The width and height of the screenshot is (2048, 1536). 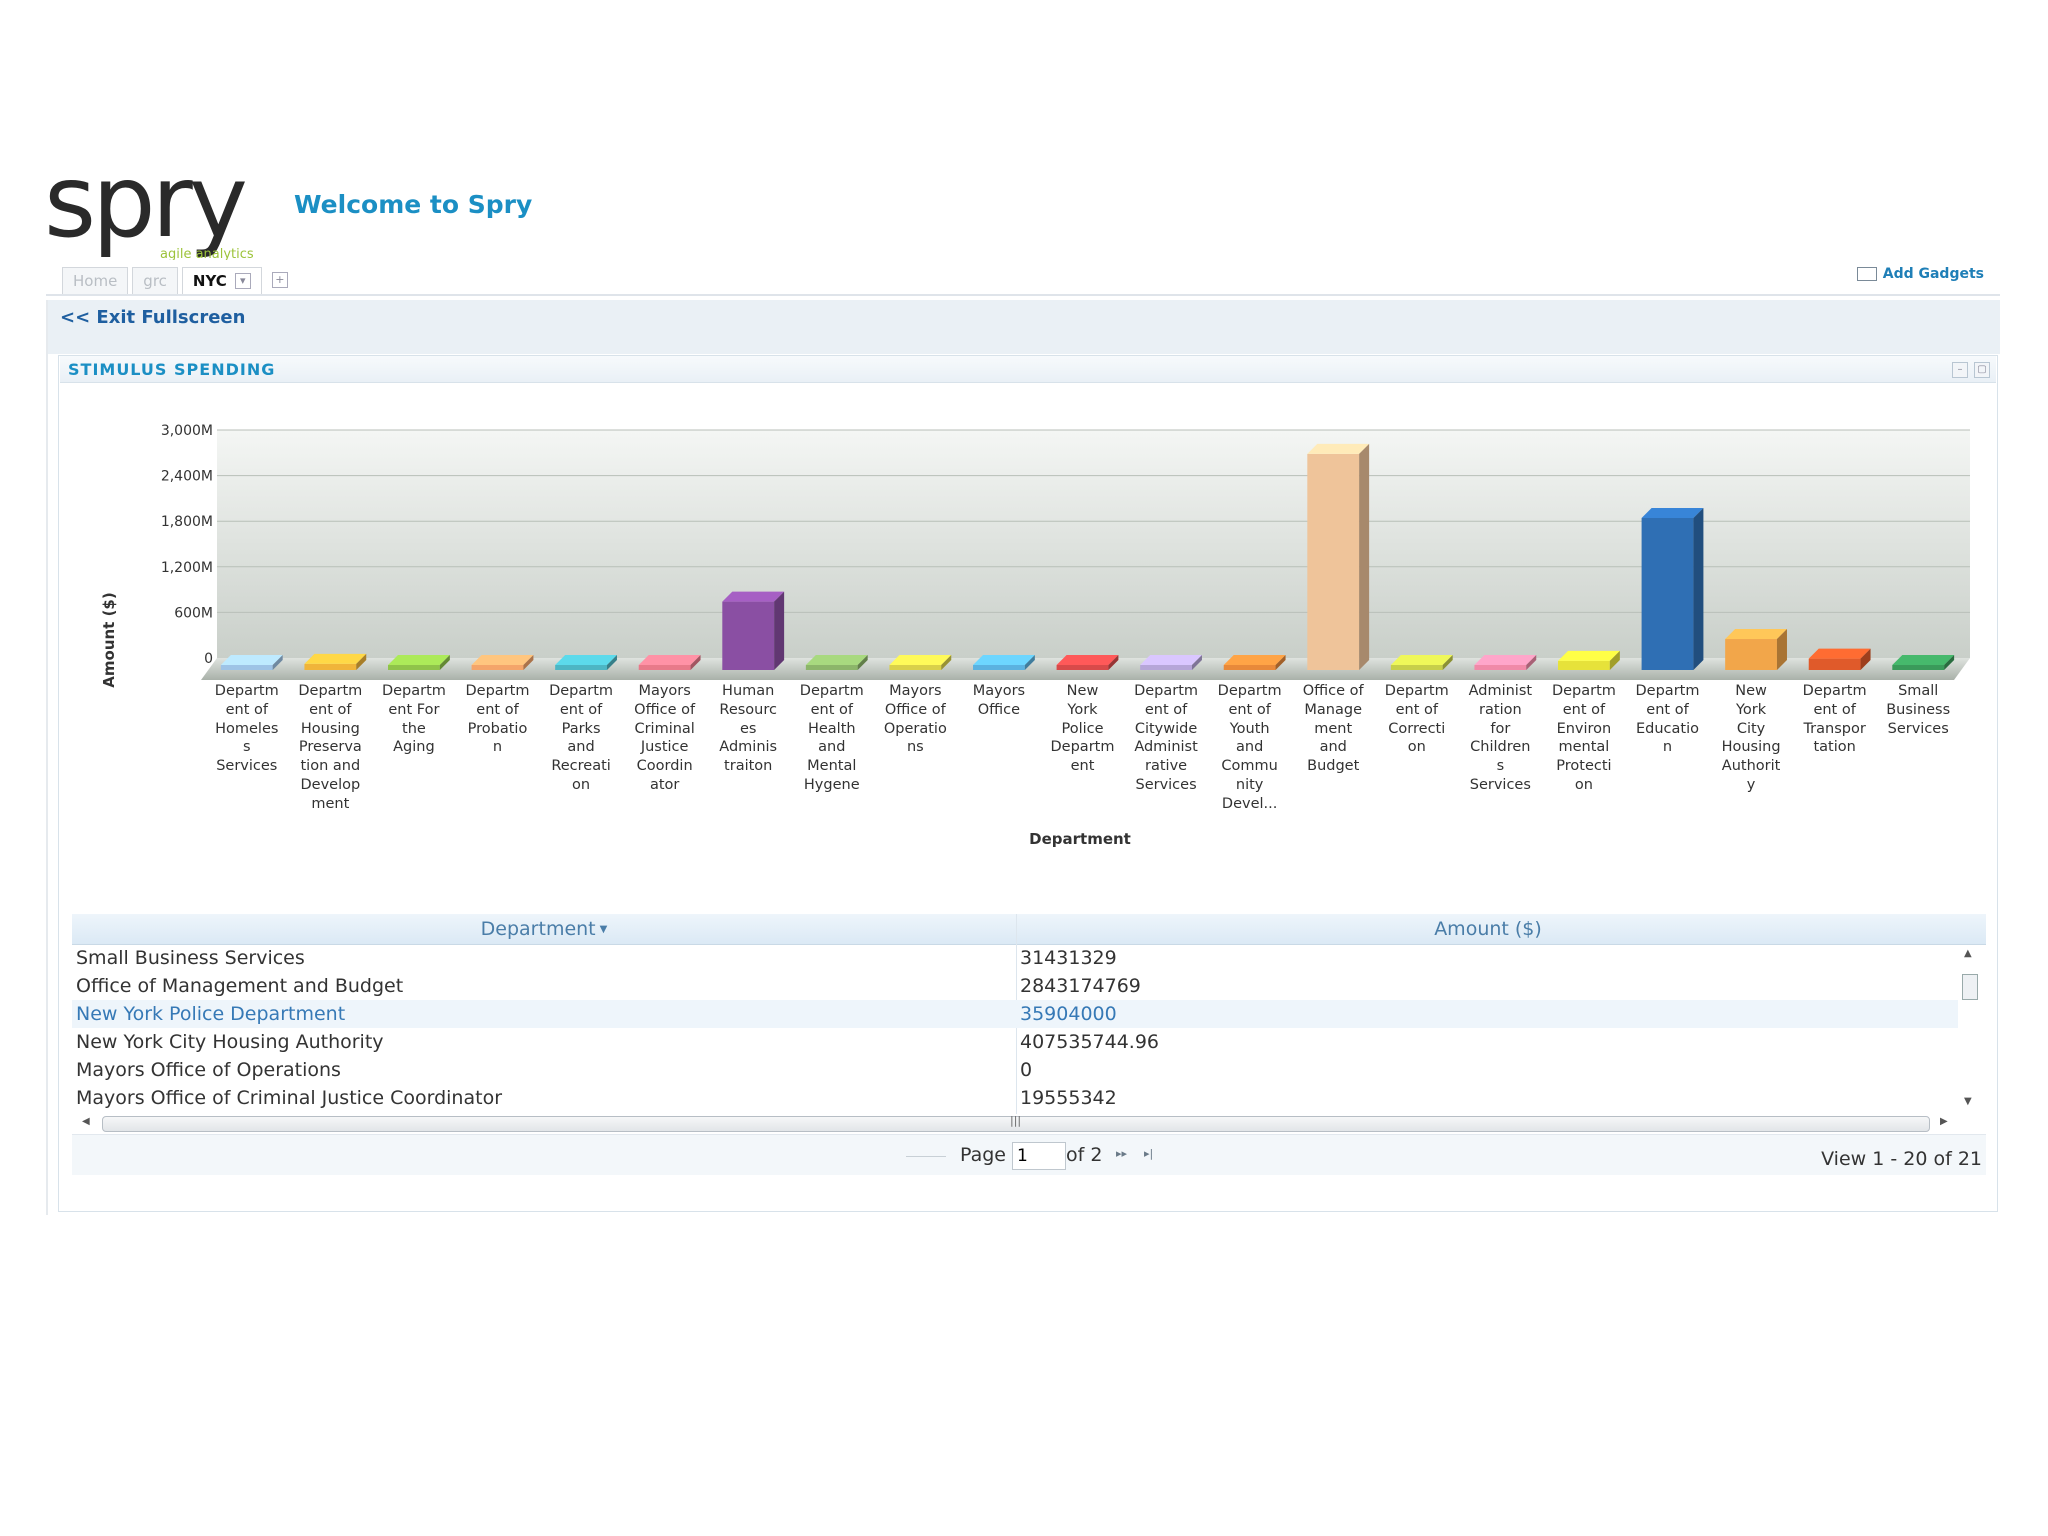 What do you see at coordinates (187, 522) in the screenshot?
I see `y-tick-label: 1,800M` at bounding box center [187, 522].